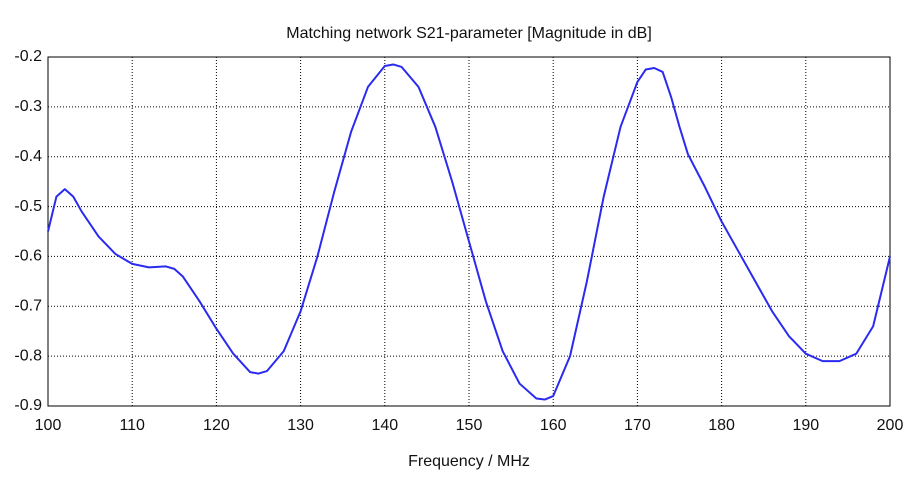 This screenshot has width=920, height=477. Describe the element at coordinates (28, 355) in the screenshot. I see `y-tick-label: -0.8` at that location.